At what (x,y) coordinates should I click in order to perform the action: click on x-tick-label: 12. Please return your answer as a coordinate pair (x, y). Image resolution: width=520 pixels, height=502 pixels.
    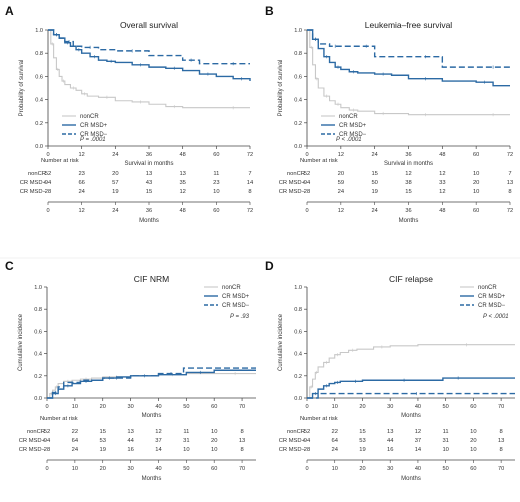
    Looking at the image, I should click on (341, 155).